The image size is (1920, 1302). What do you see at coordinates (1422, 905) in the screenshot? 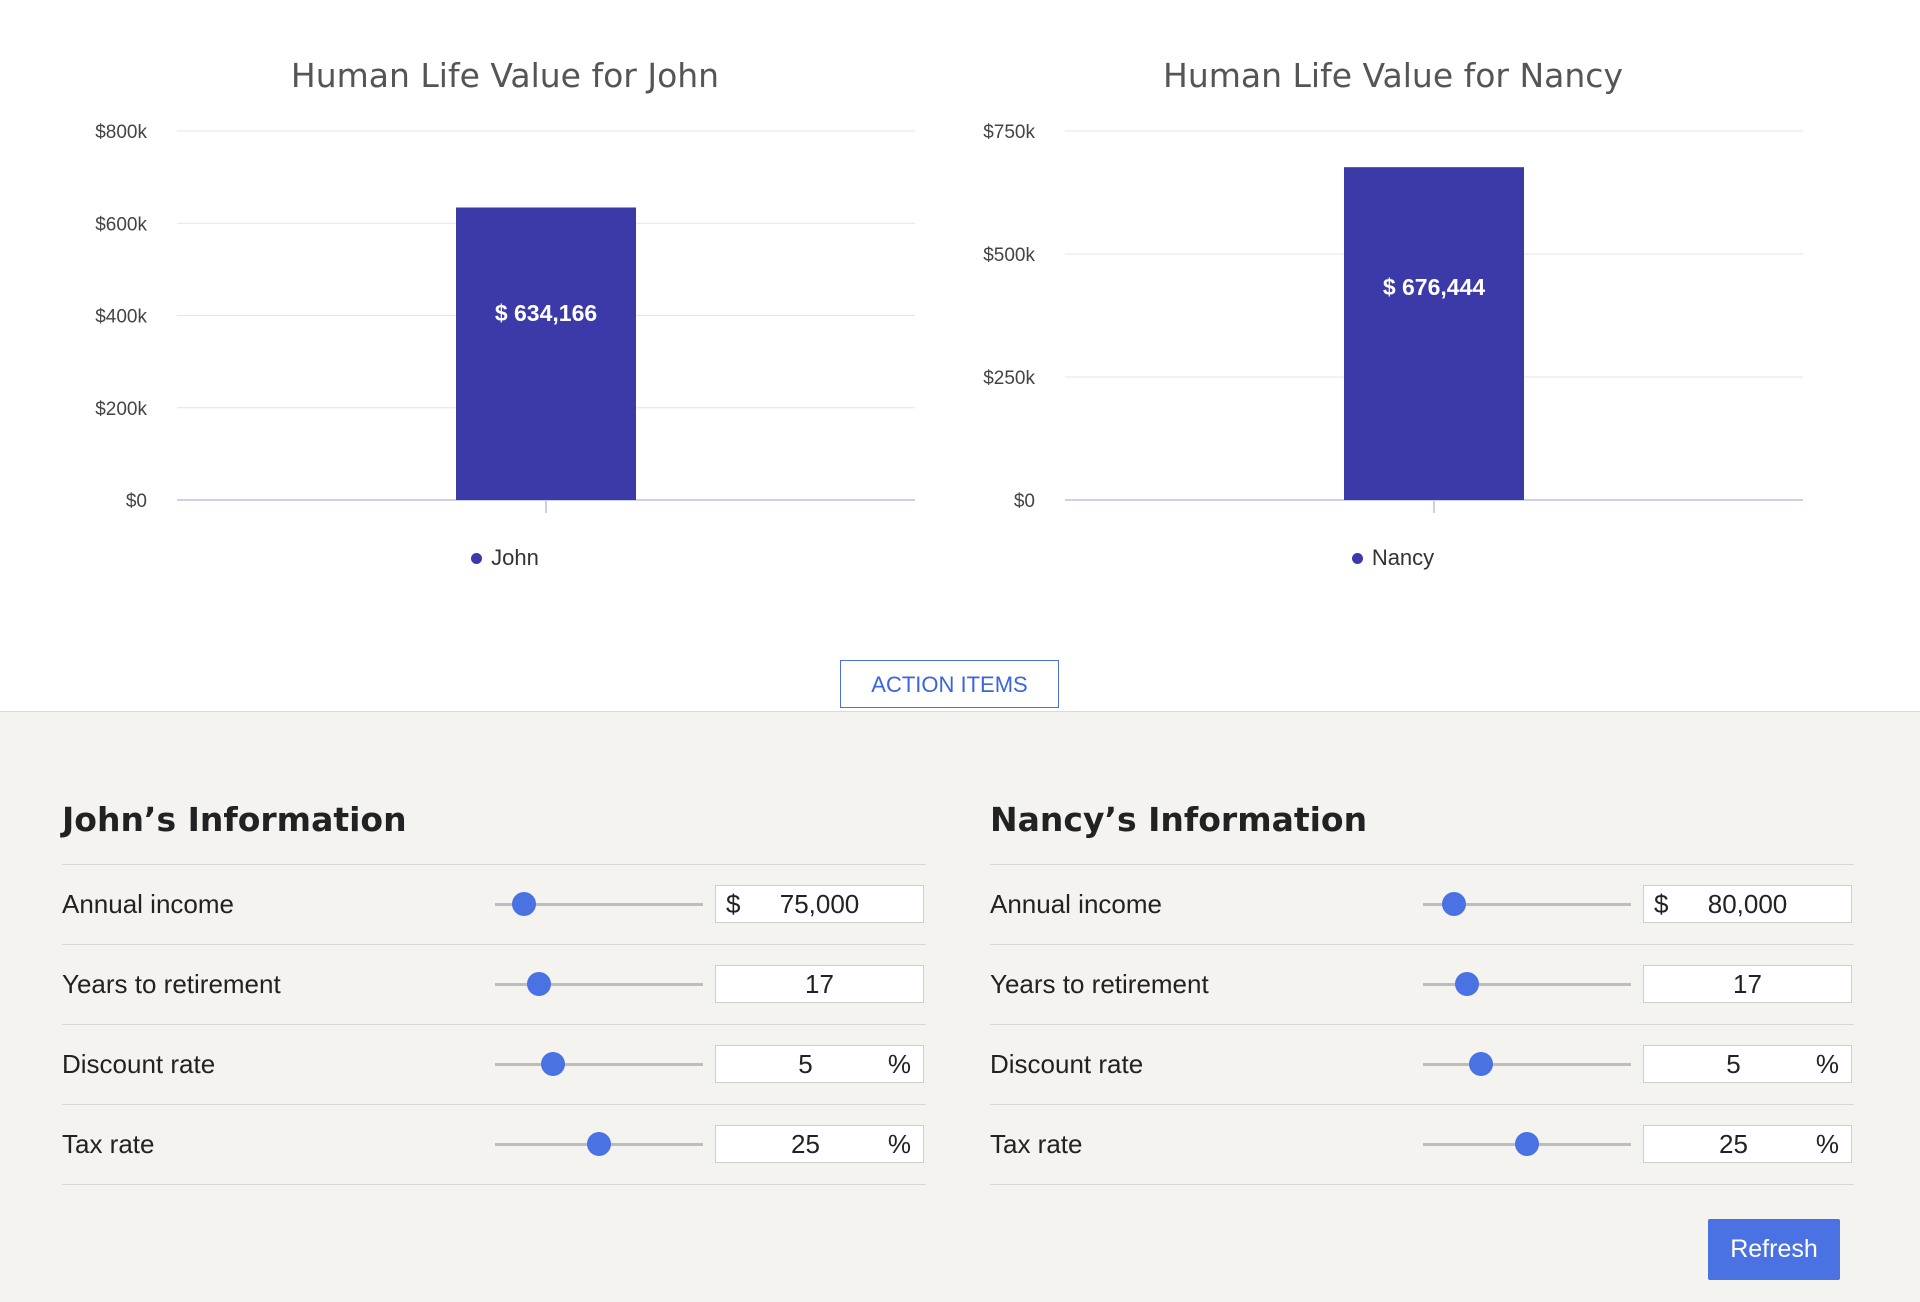
I see `info-row: Annual income $80,000` at bounding box center [1422, 905].